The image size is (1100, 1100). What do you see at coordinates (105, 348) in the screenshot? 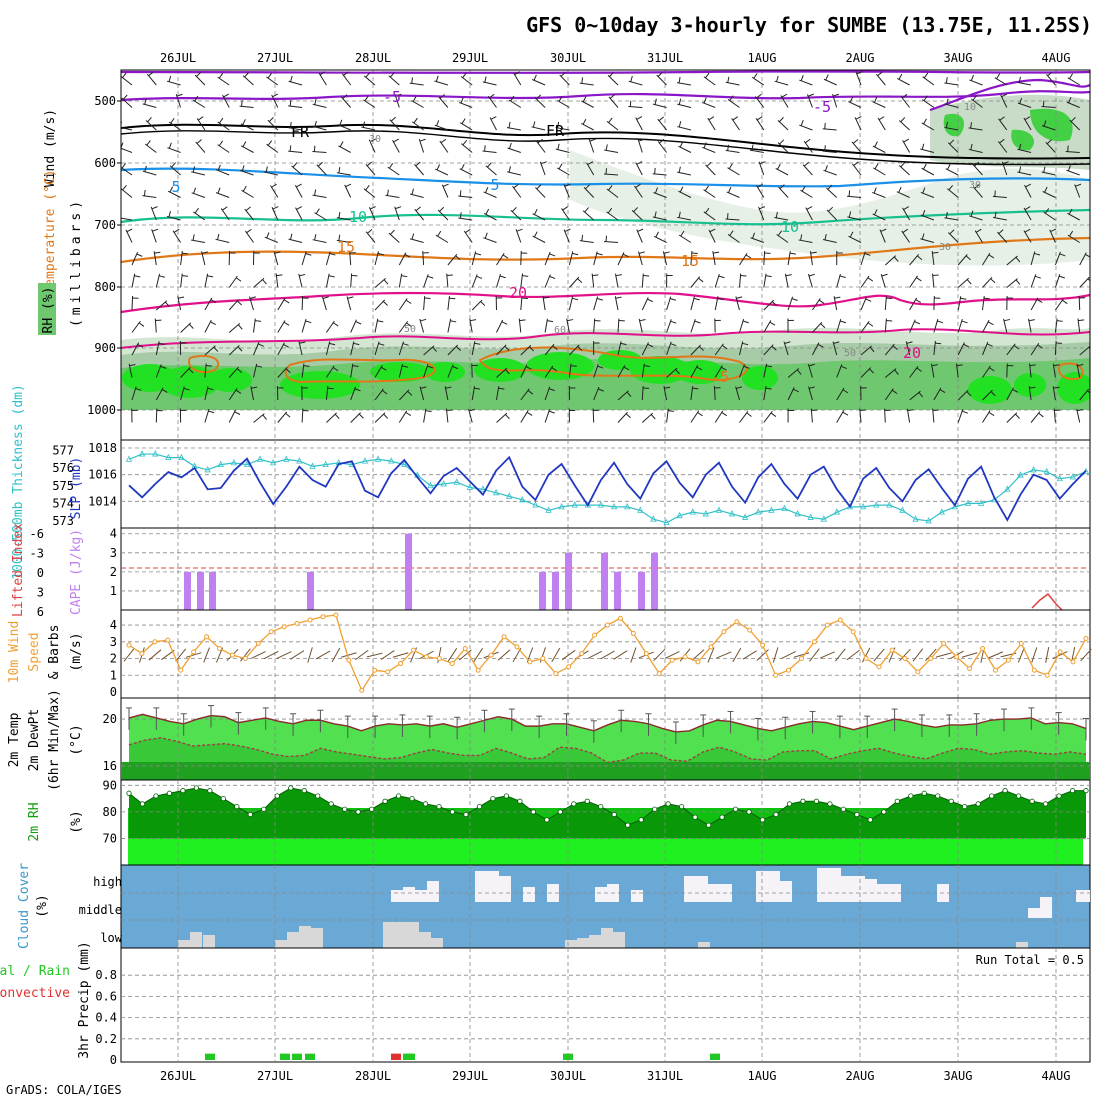
I see `y-tick-label: 900` at bounding box center [105, 348].